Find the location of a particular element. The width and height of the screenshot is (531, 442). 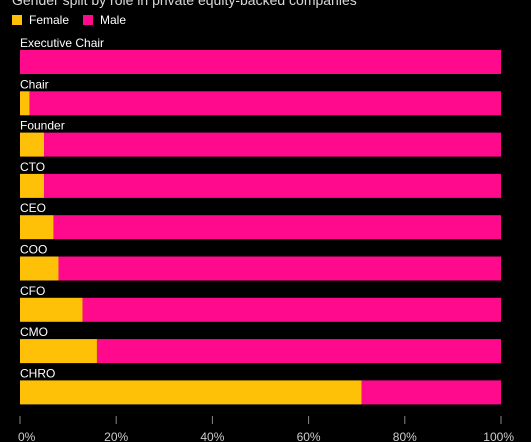

bar-male-cto is located at coordinates (273, 185).